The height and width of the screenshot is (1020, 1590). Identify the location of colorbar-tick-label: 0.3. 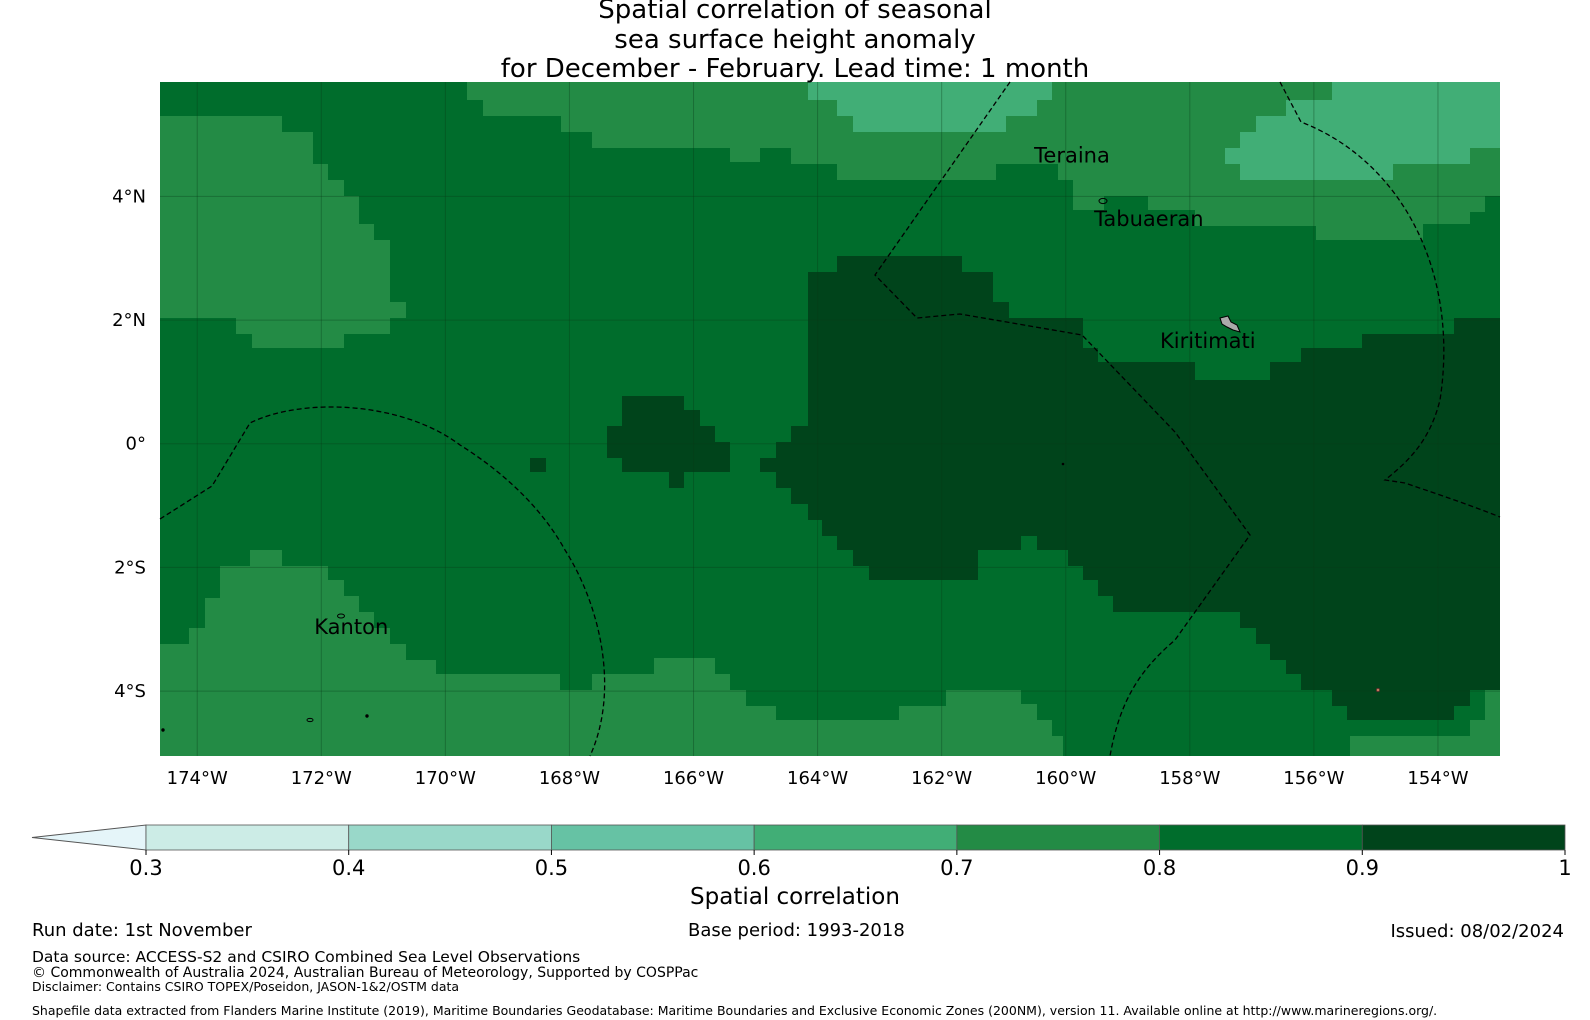
(145, 868).